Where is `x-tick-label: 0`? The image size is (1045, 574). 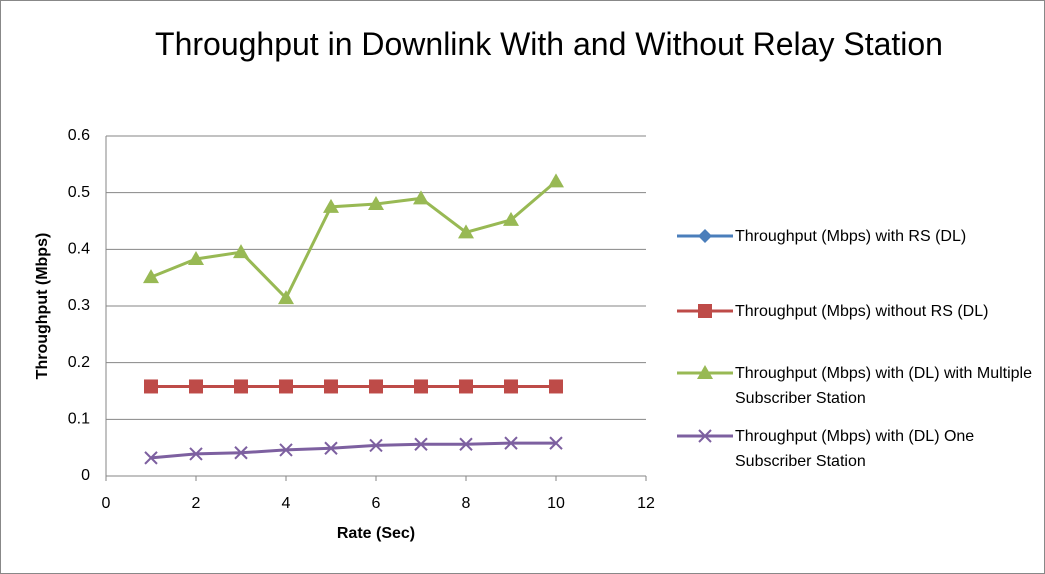
x-tick-label: 0 is located at coordinates (106, 503).